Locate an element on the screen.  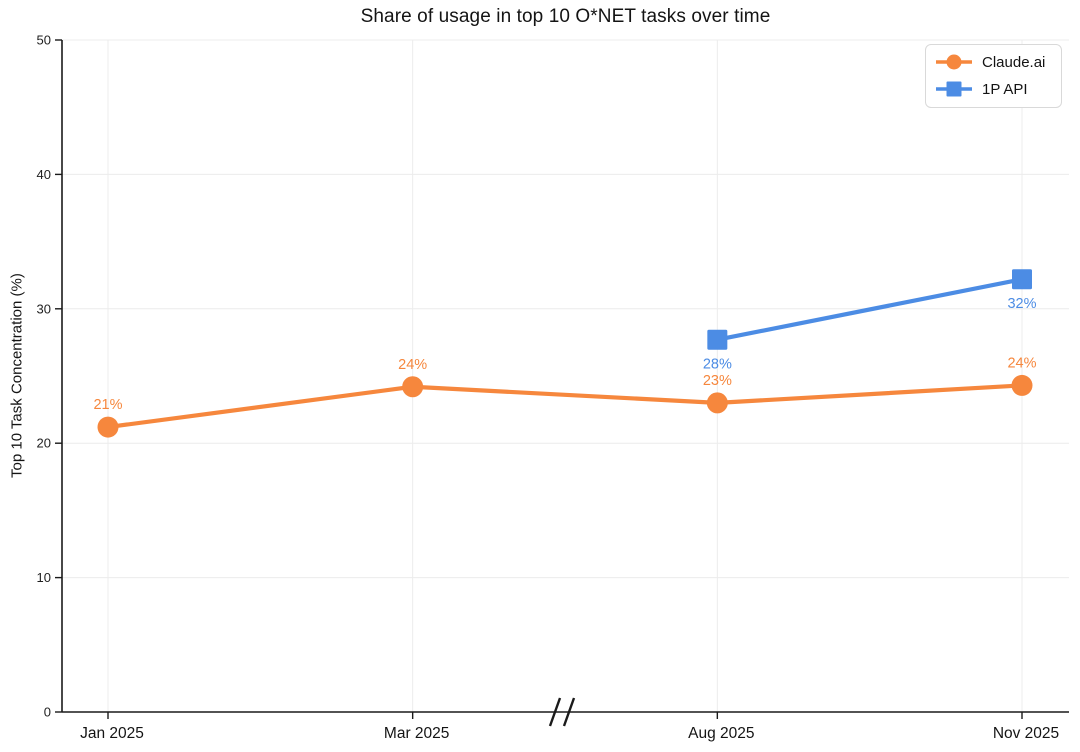
x-tick-label: Mar 2025 is located at coordinates (416, 733).